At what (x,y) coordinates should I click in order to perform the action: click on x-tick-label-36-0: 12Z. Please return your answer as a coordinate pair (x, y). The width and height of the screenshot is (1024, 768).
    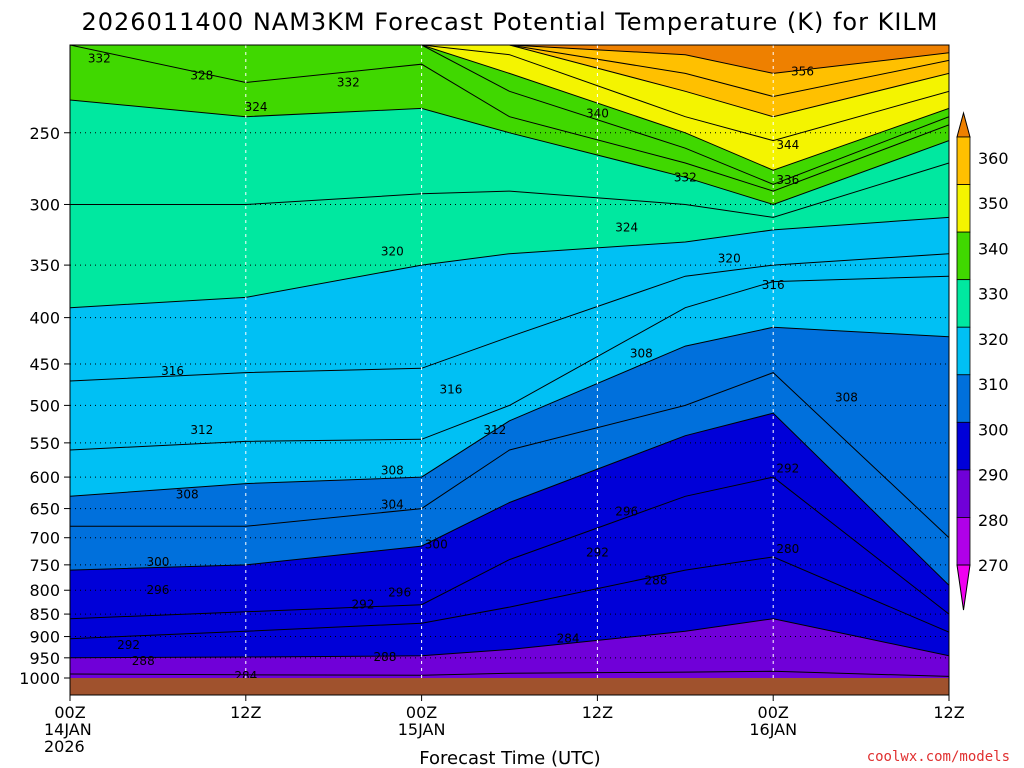
    Looking at the image, I should click on (597, 712).